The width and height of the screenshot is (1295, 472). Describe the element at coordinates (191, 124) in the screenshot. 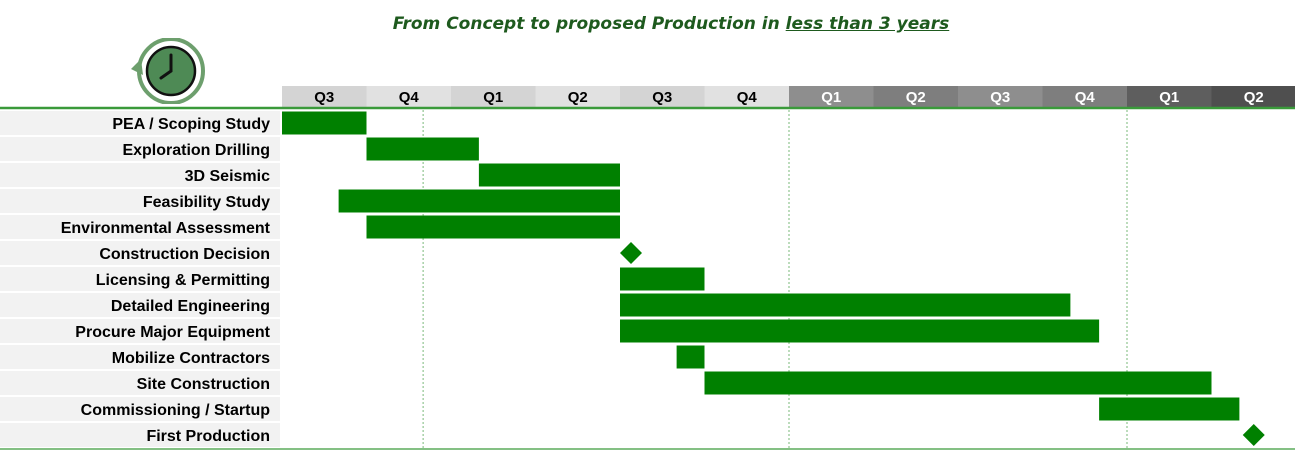

I see `task-label: PEA / Scoping Study` at that location.